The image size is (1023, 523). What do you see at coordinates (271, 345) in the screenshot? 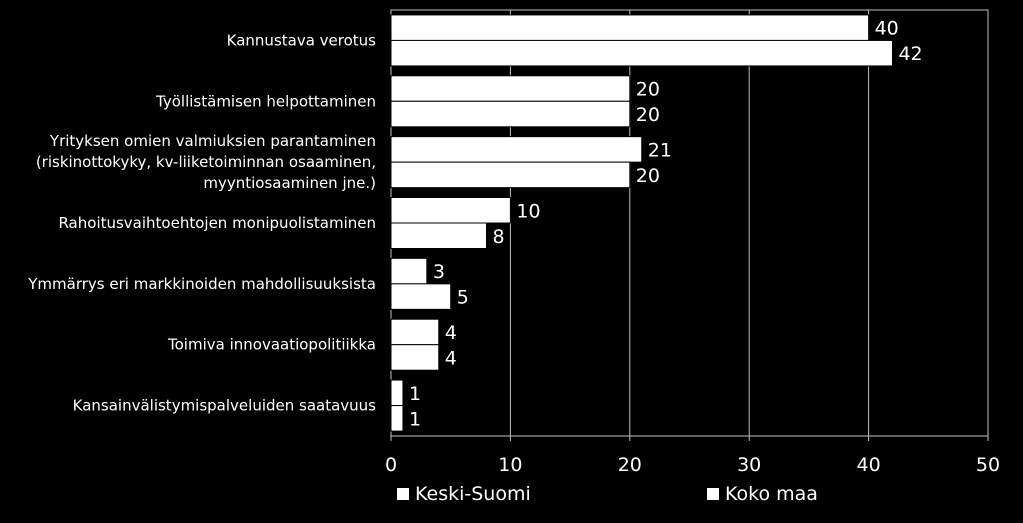
I see `category-label: Toimiva innovaatiopolitiikka` at bounding box center [271, 345].